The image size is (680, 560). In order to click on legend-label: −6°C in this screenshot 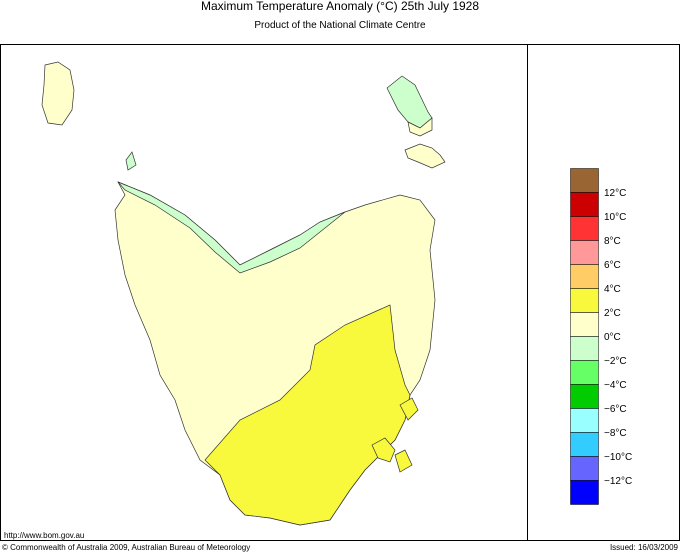, I will do `click(615, 409)`.